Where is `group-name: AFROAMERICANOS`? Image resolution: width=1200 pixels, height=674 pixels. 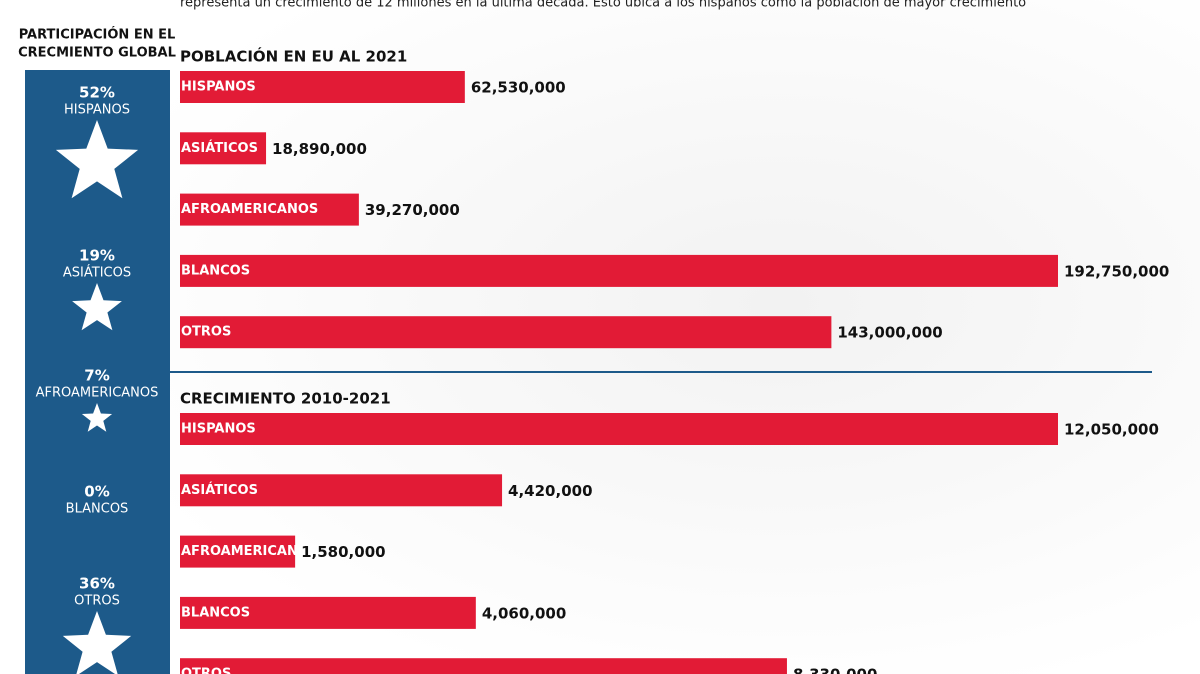 group-name: AFROAMERICANOS is located at coordinates (97, 393).